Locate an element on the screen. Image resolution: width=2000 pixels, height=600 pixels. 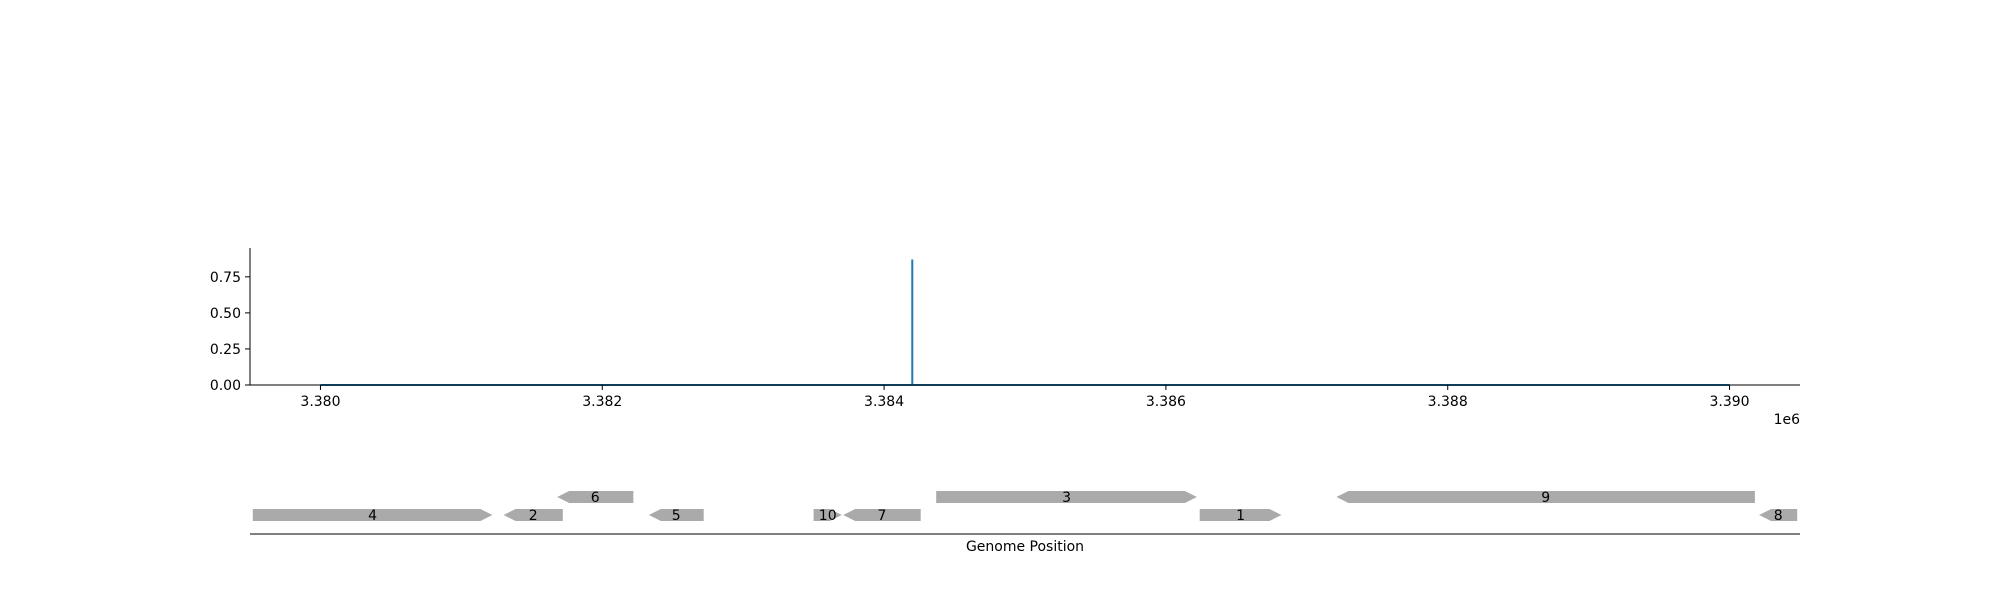
y-tick-label: 0.50 is located at coordinates (225, 314).